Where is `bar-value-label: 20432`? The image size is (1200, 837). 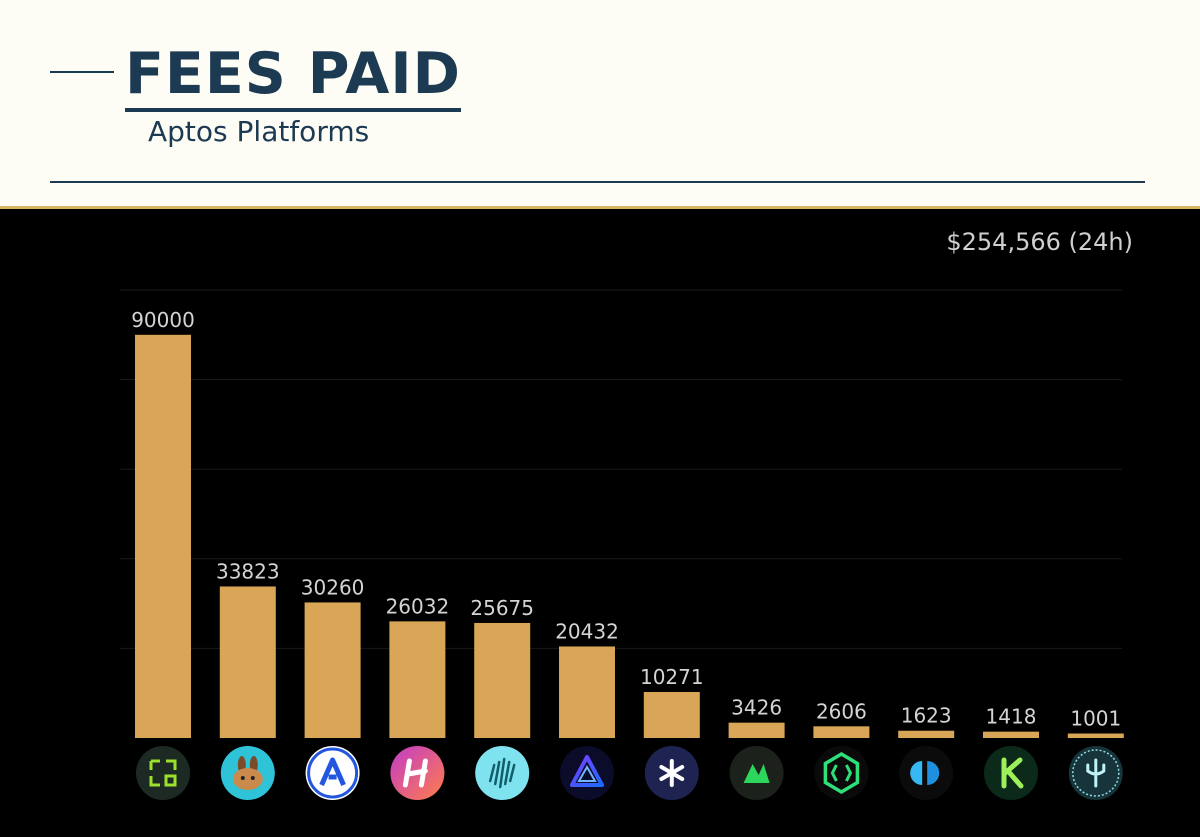 bar-value-label: 20432 is located at coordinates (587, 631).